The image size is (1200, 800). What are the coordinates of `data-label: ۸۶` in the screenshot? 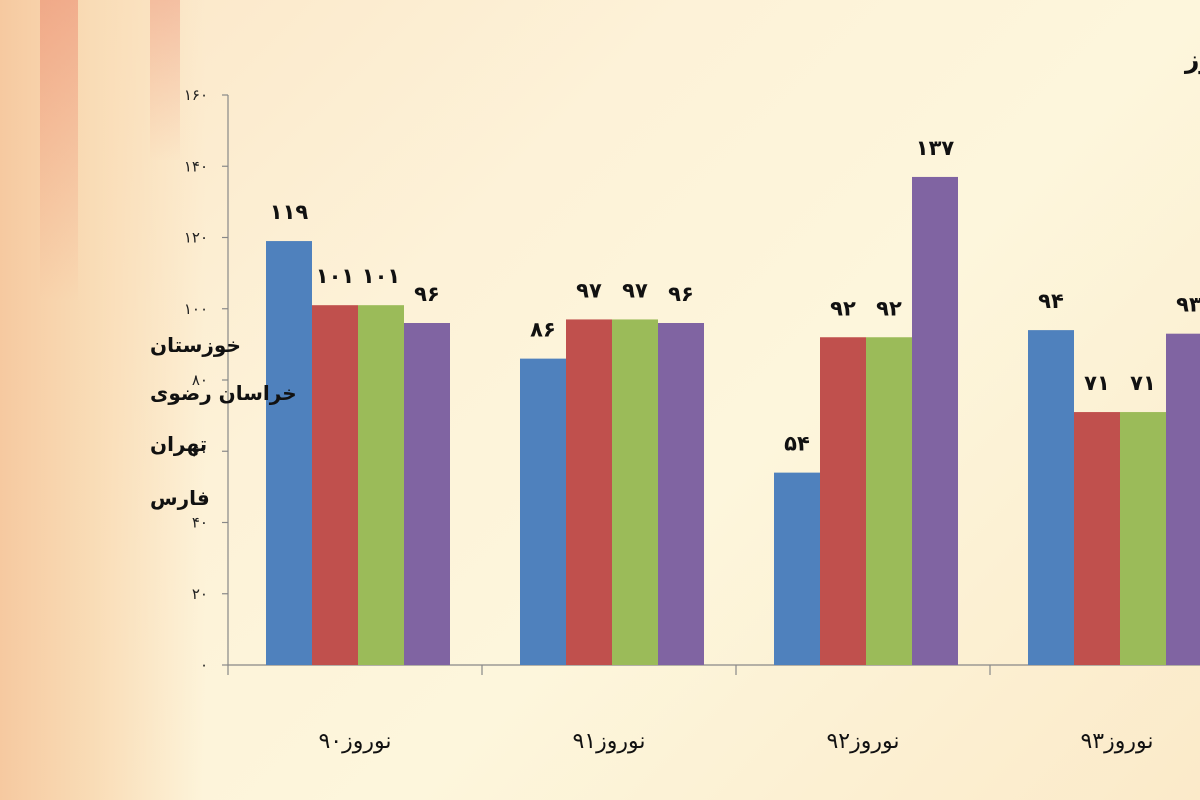 It's located at (543, 330).